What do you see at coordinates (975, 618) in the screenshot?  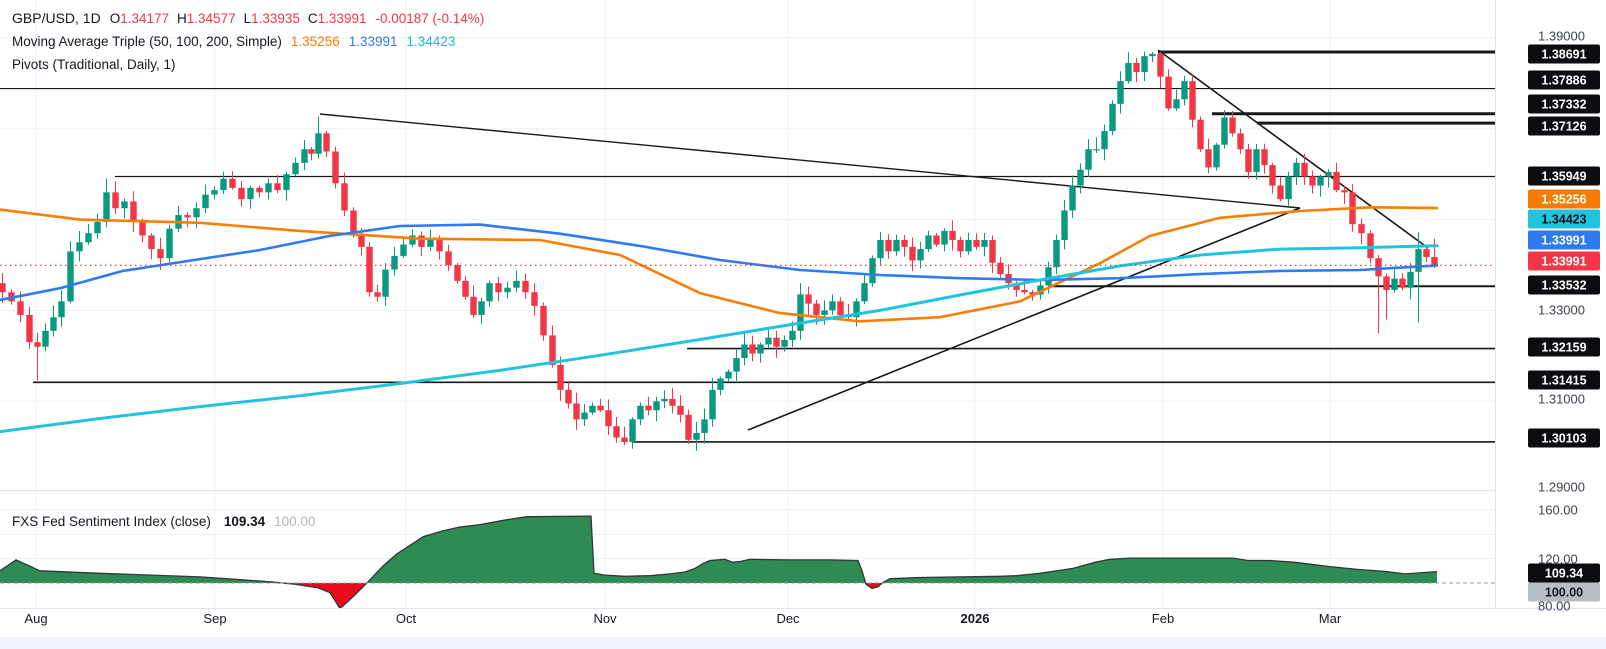 I see `time-axis-label: 2026` at bounding box center [975, 618].